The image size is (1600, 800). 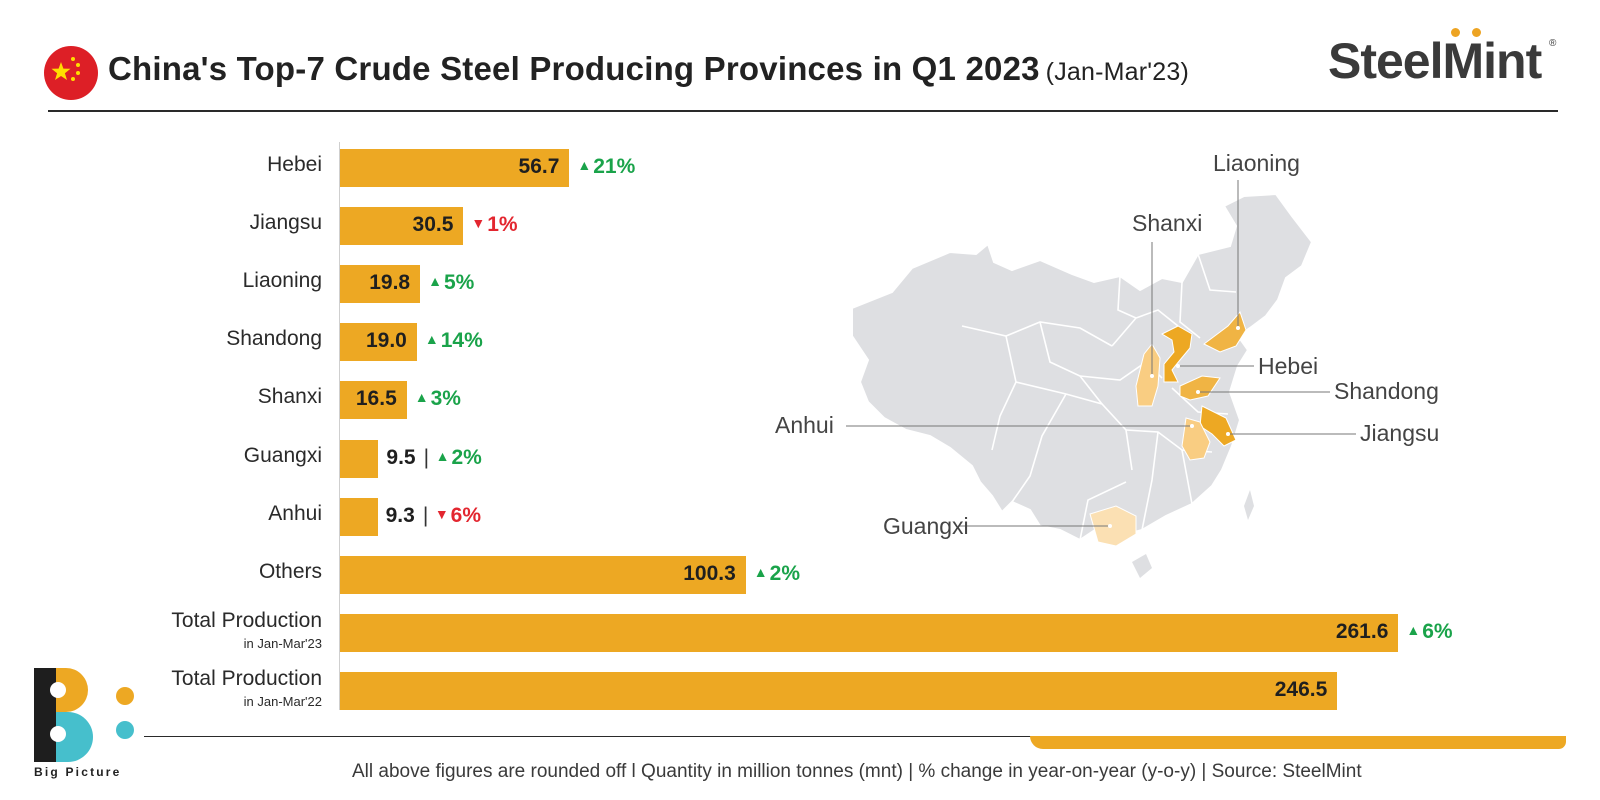 I want to click on footer-divider, so click(x=854, y=736).